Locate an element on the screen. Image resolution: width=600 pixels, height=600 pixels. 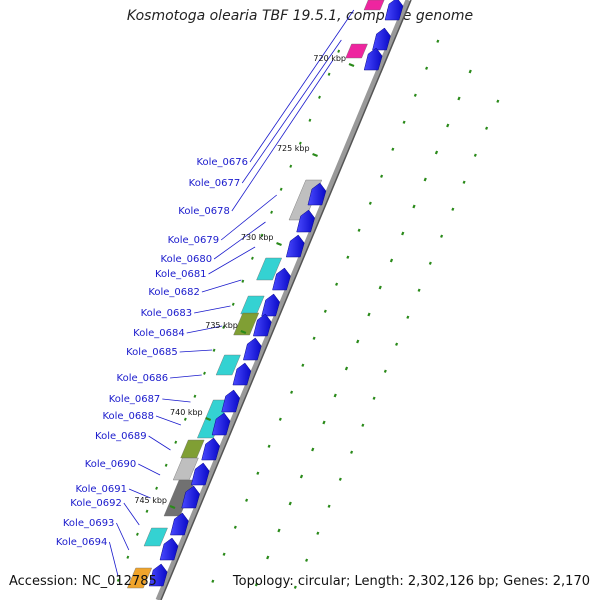
gene-label: Kole_0694 is located at coordinates (82, 542).